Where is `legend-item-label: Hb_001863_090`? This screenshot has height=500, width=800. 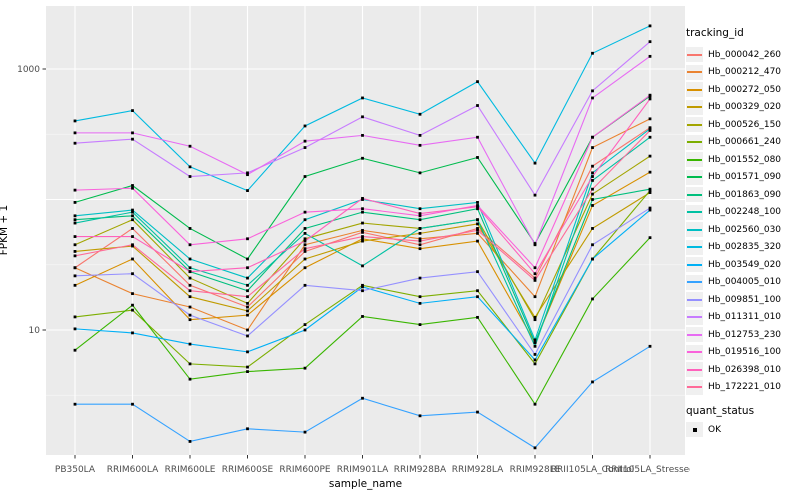
legend-item-label: Hb_001863_090 is located at coordinates (745, 194).